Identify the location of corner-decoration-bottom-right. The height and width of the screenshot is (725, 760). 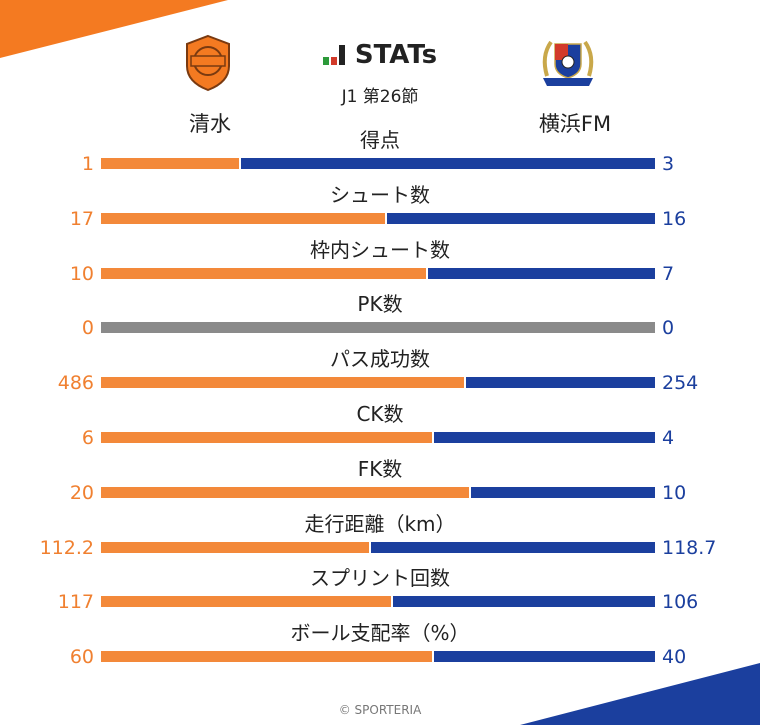
(640, 694).